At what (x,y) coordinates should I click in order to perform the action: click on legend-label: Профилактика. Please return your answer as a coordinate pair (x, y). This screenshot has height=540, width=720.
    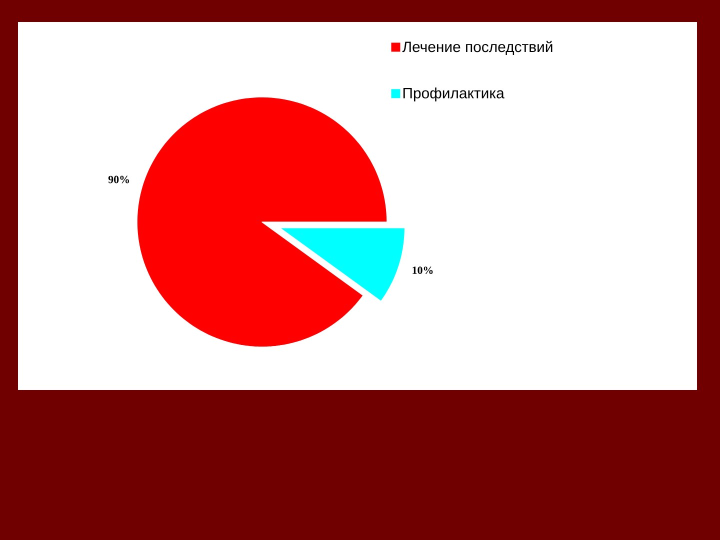
    Looking at the image, I should click on (453, 94).